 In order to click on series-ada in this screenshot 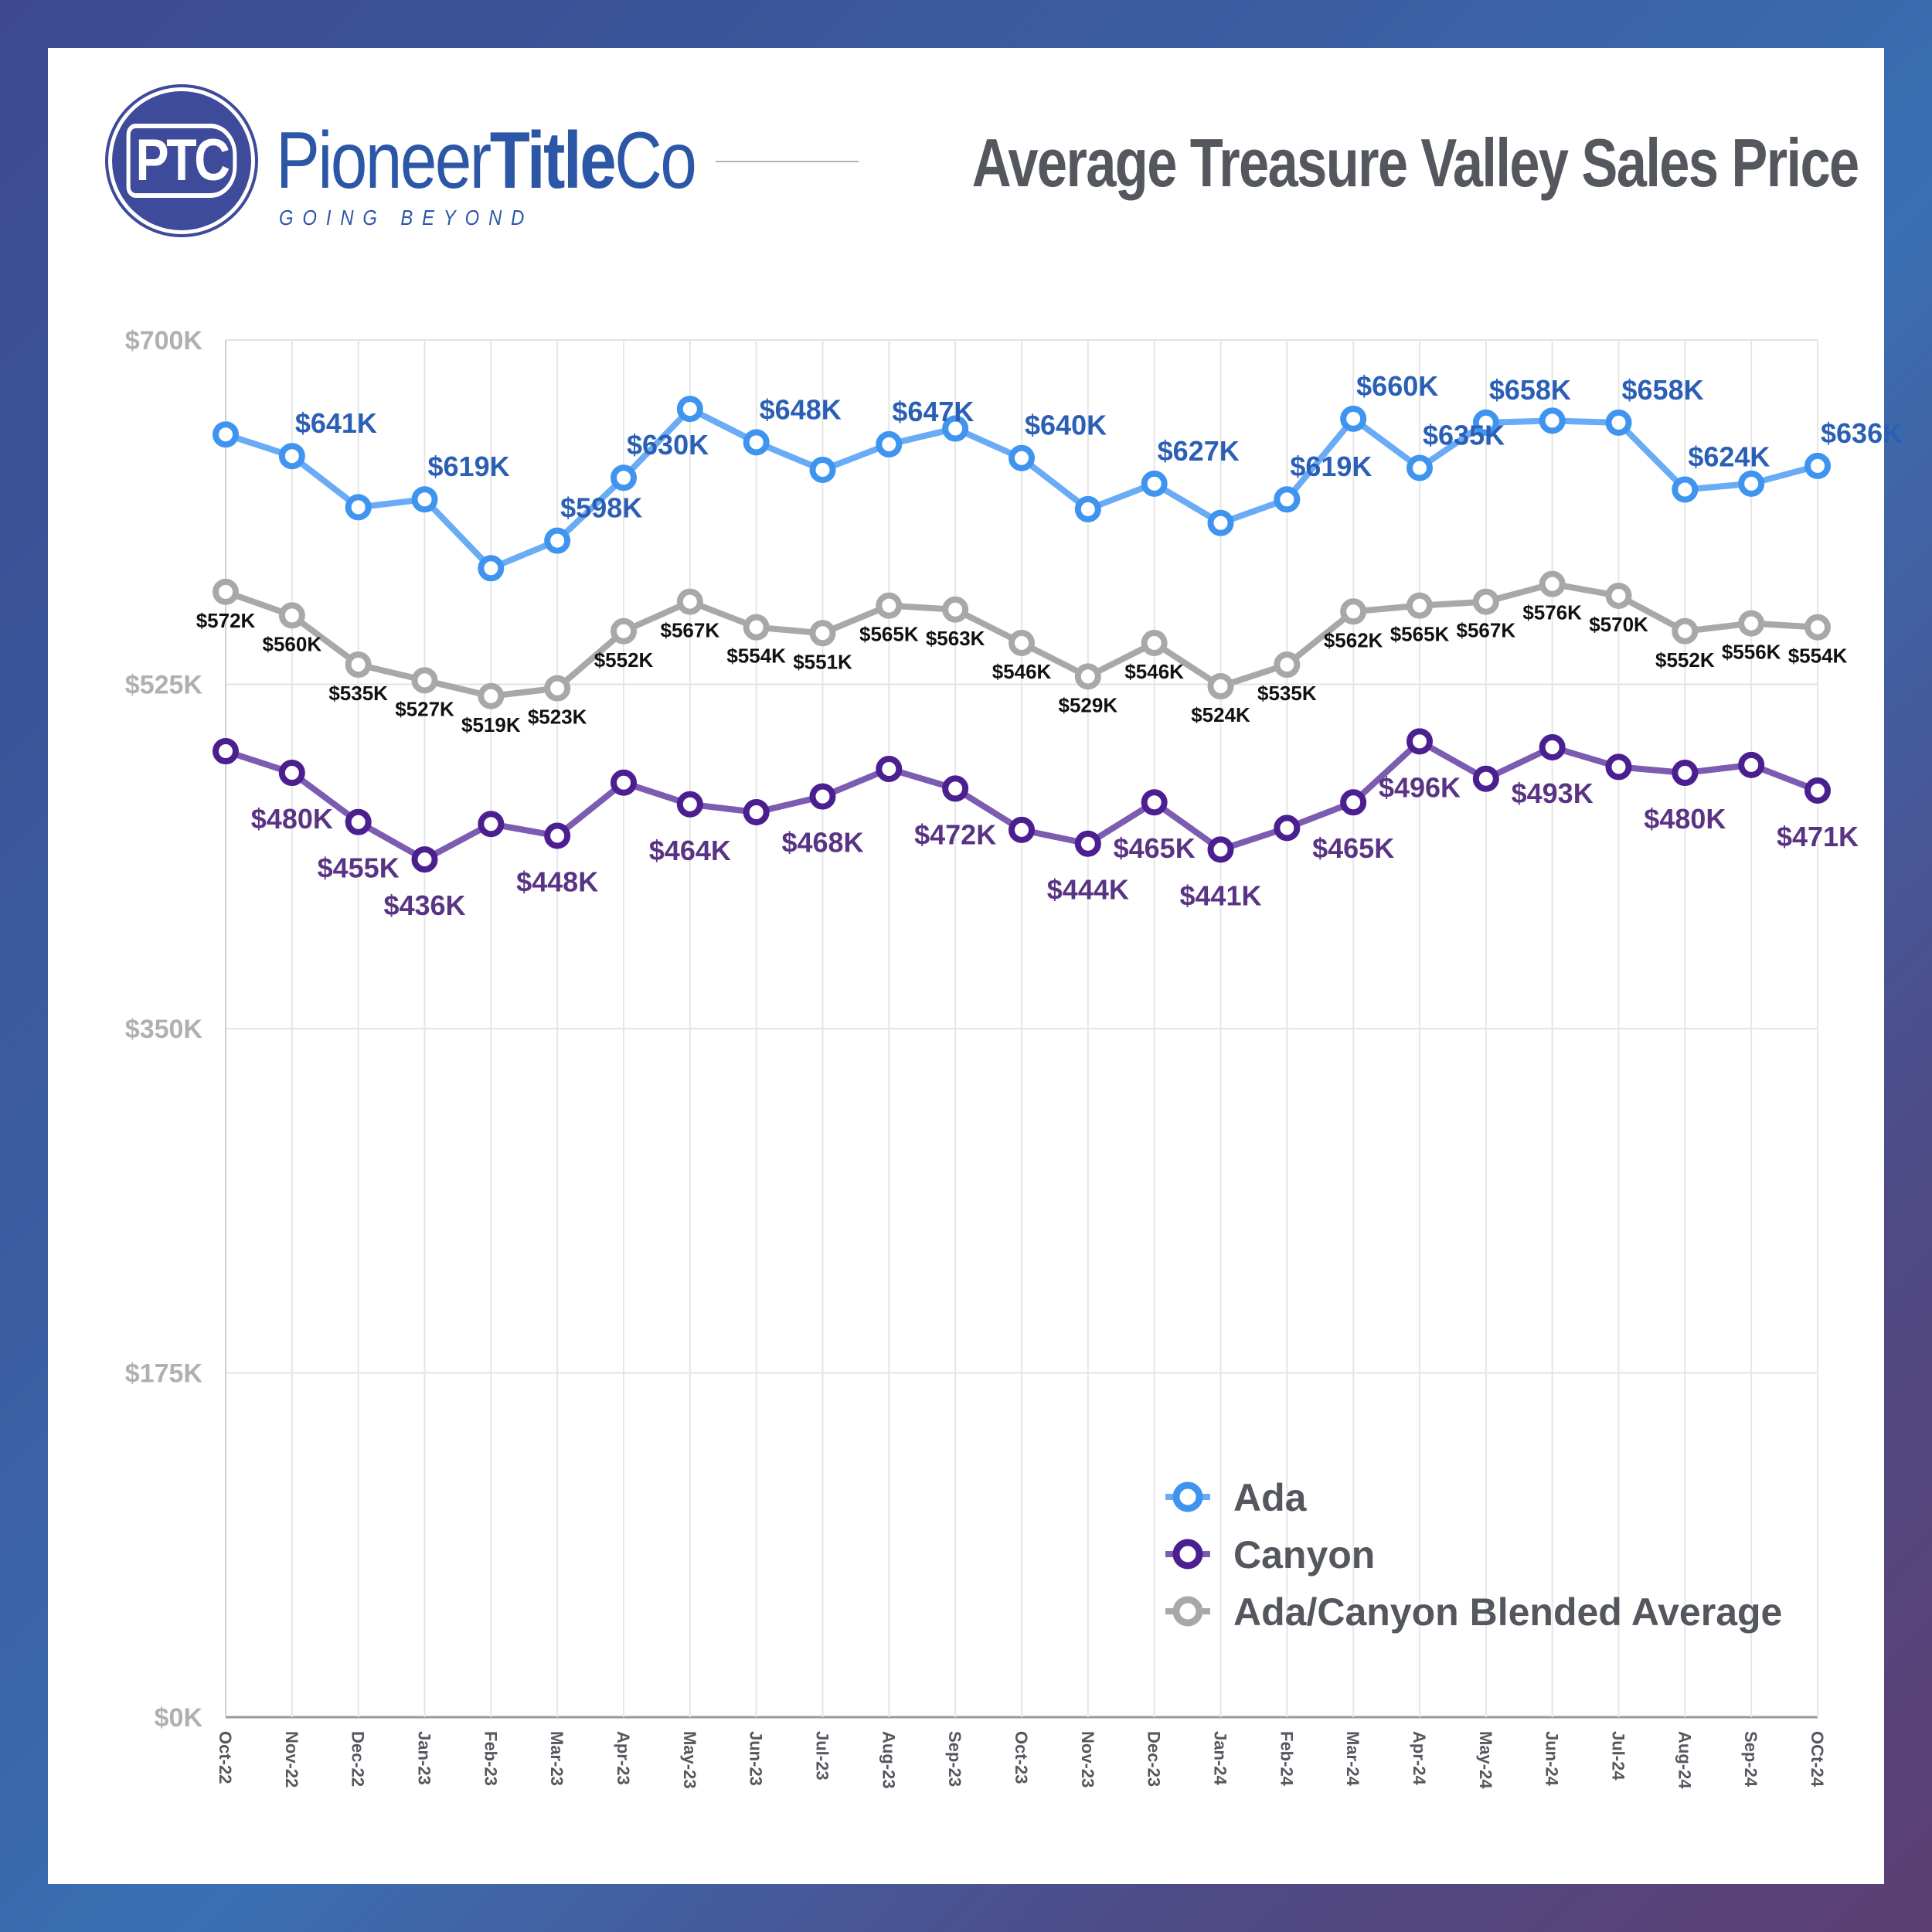, I will do `click(1022, 489)`.